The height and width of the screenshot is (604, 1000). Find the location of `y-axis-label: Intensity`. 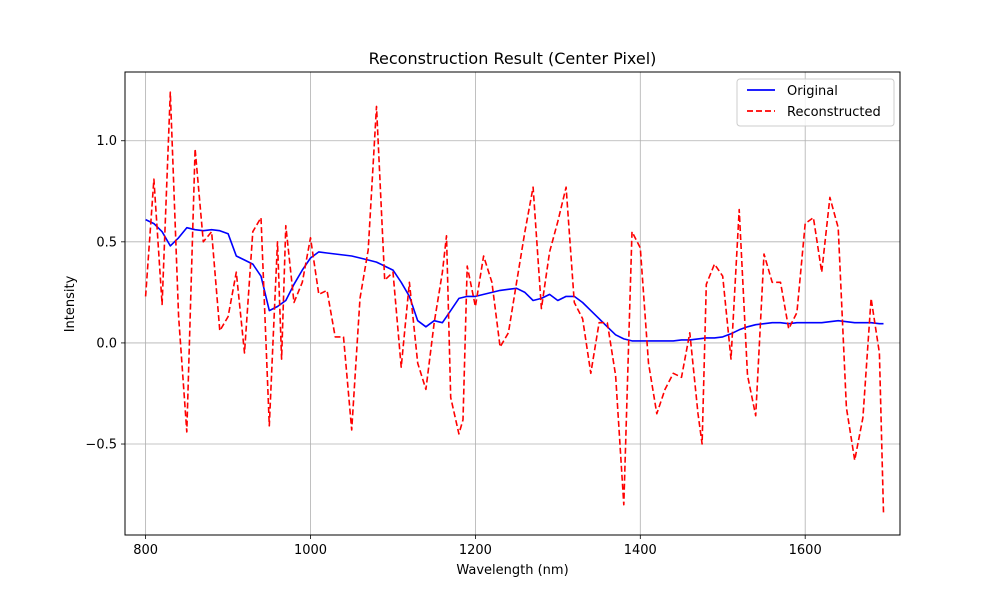

y-axis-label: Intensity is located at coordinates (70, 303).